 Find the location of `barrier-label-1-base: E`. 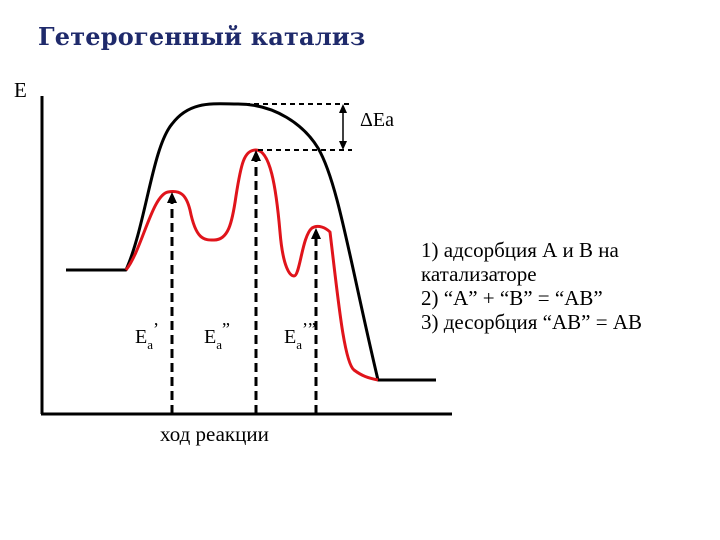

barrier-label-1-base: E is located at coordinates (141, 337).